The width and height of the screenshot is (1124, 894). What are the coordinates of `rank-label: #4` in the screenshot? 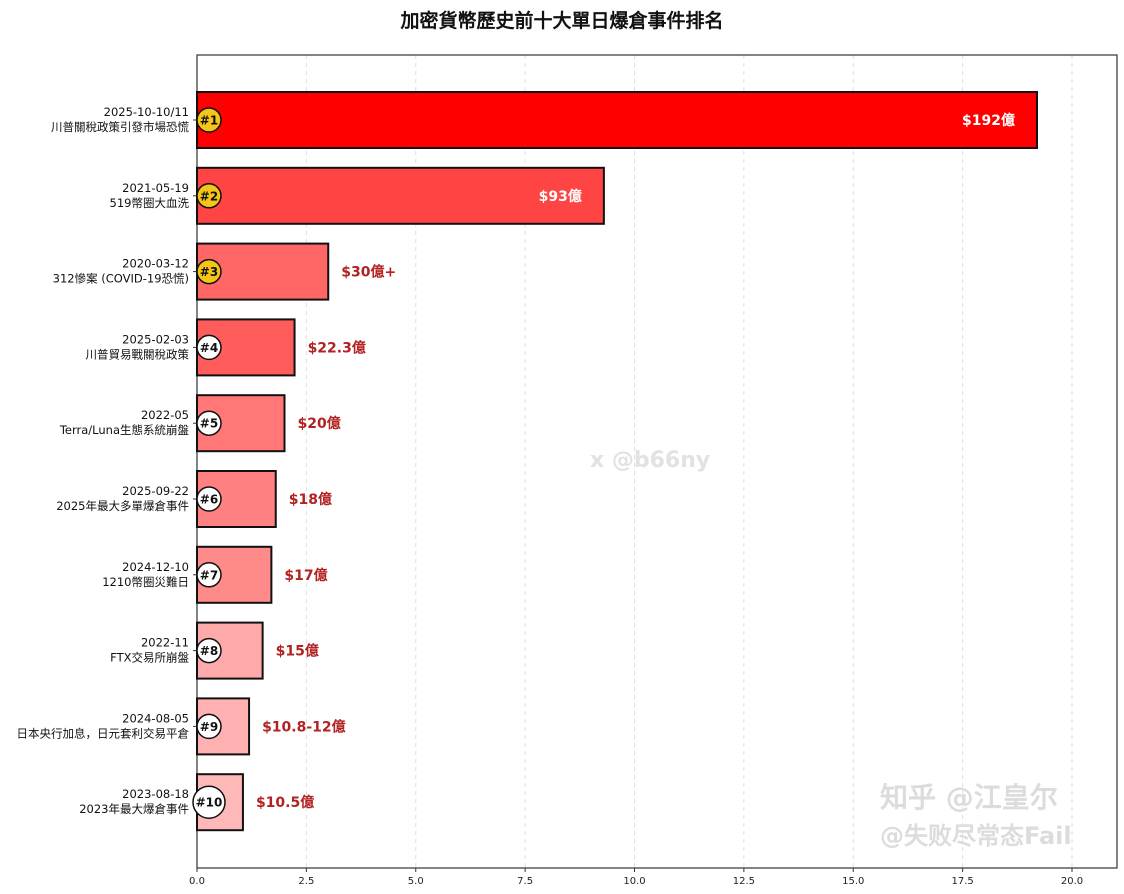 It's located at (209, 348).